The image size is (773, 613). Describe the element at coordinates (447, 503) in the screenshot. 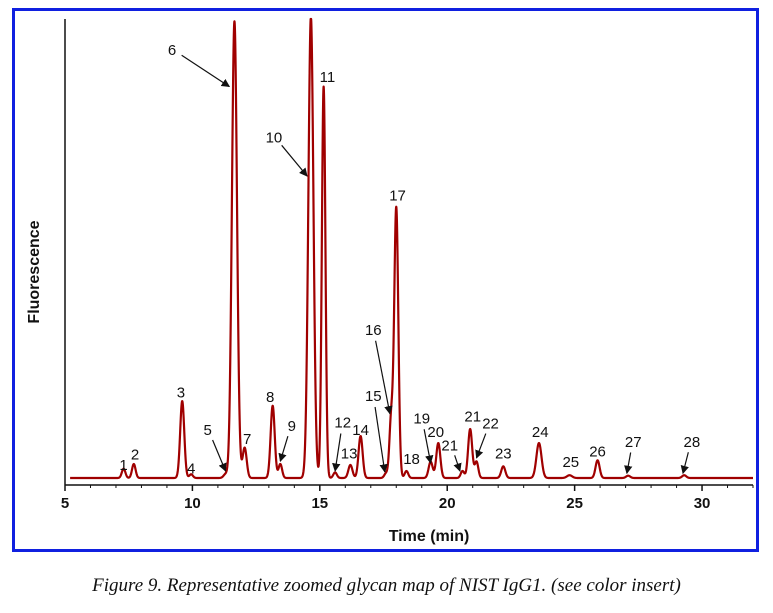

I see `x-tick-label: 20` at that location.